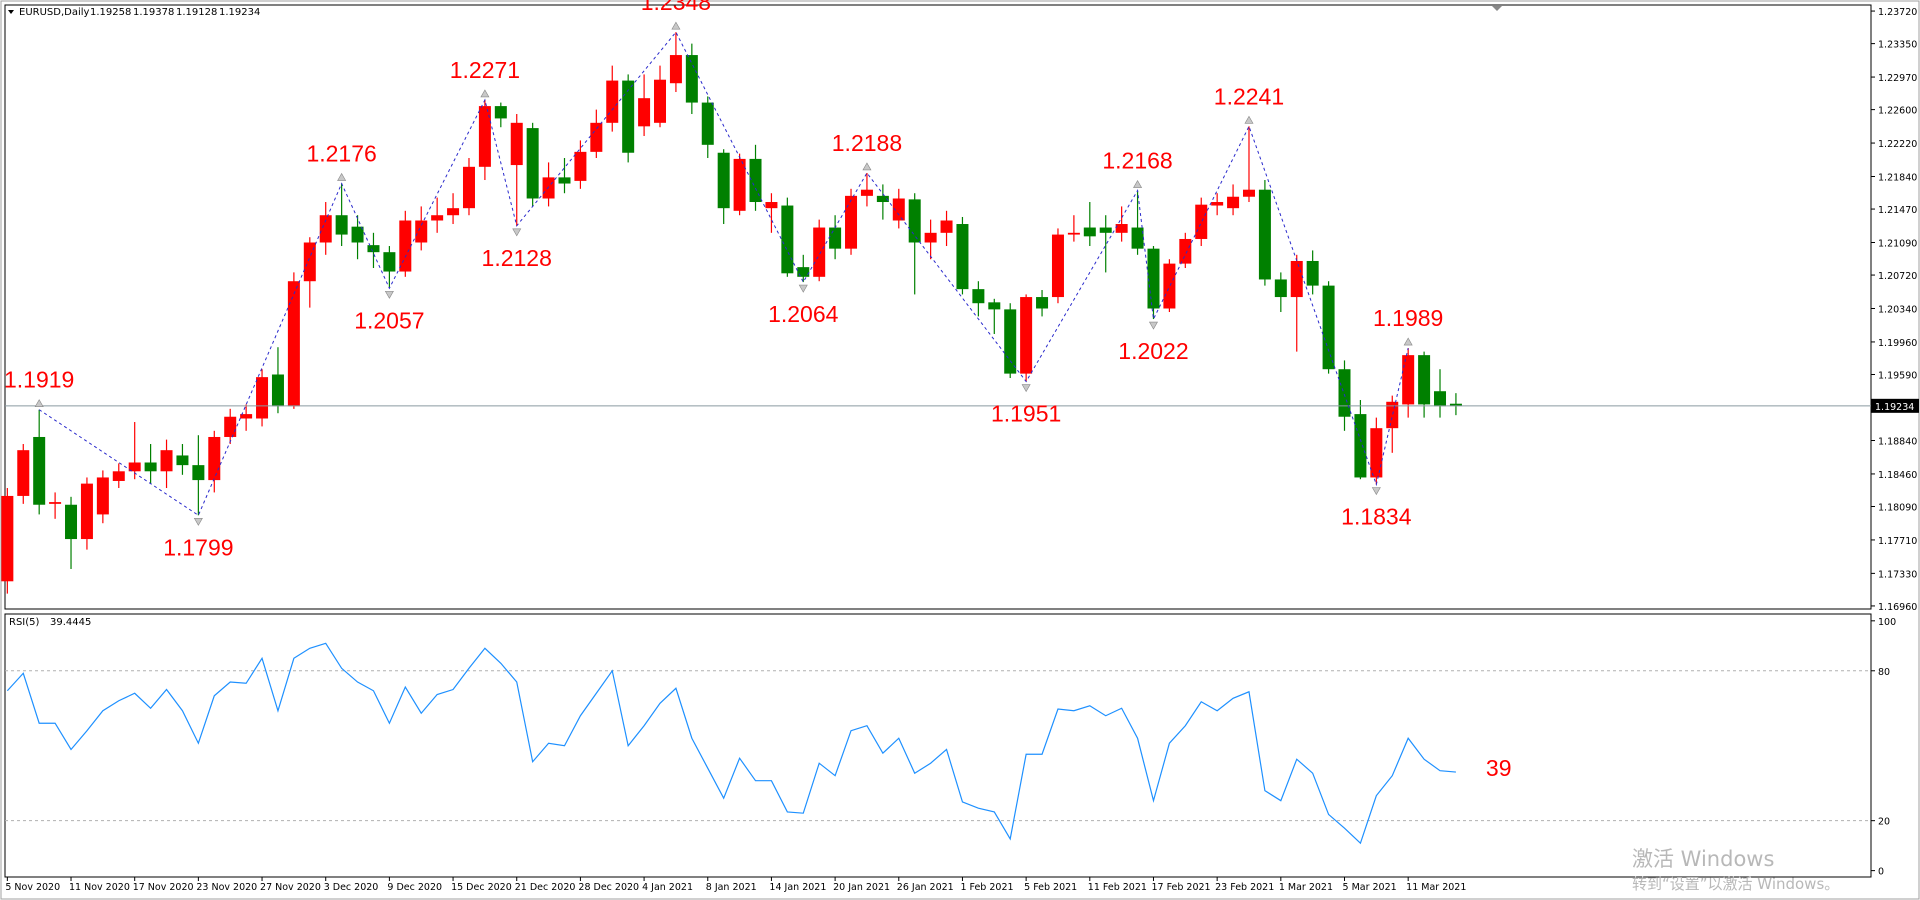  I want to click on y-tick-label: 1.20720, so click(1897, 276).